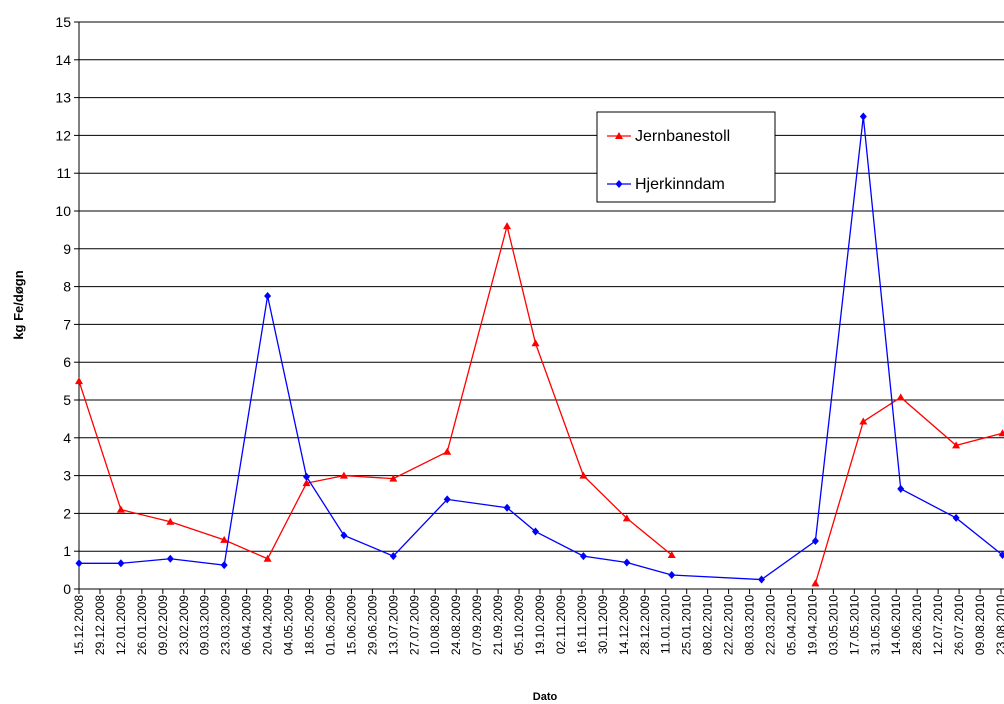 Image resolution: width=1004 pixels, height=704 pixels. I want to click on x-tick-label: 09.02.2009, so click(163, 625).